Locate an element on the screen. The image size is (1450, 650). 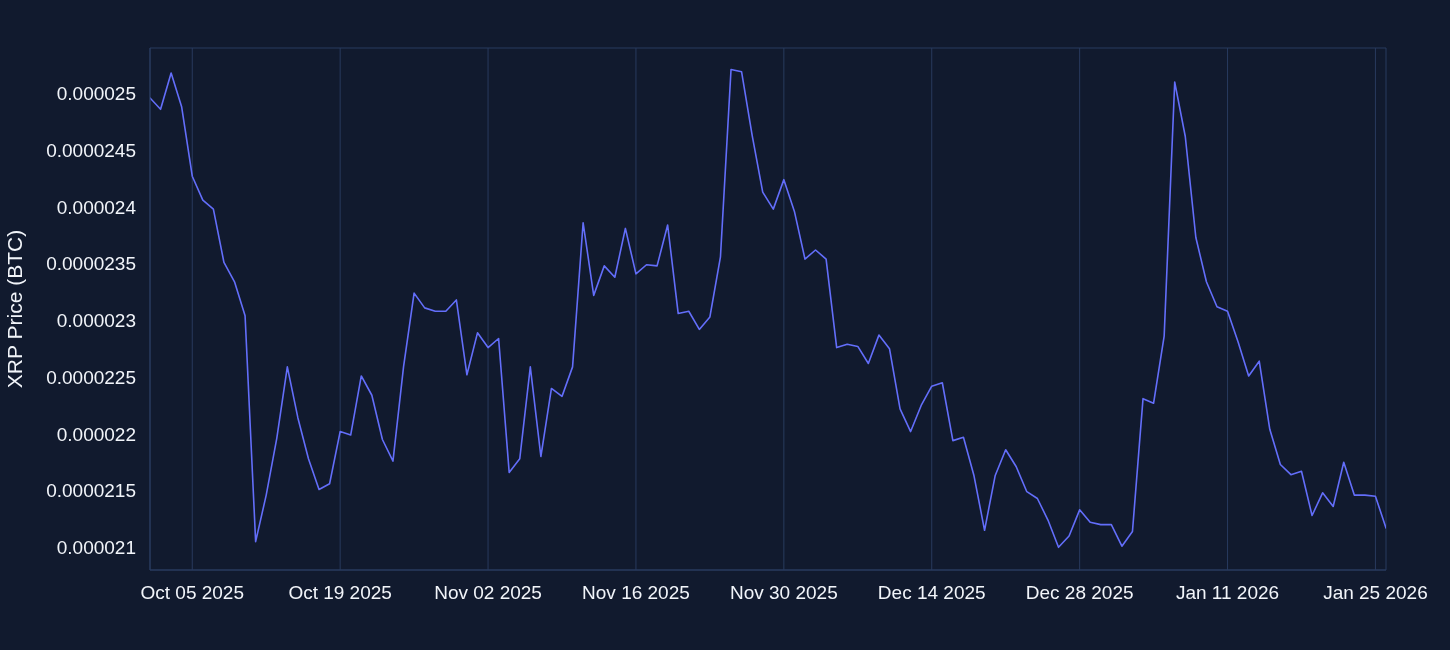
y-tick-label: 0.000022 is located at coordinates (96, 434).